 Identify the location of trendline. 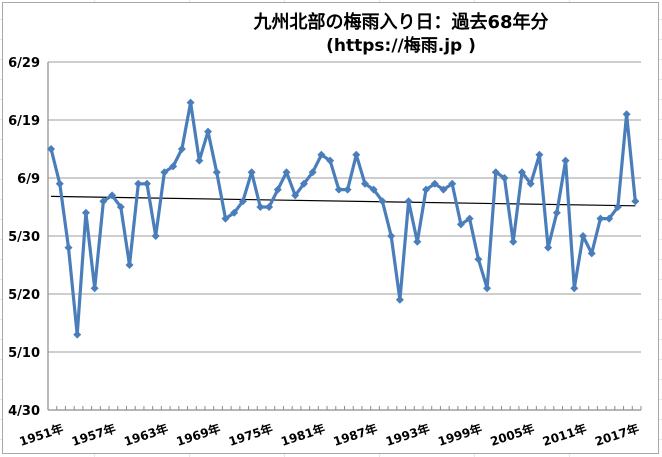
(343, 201).